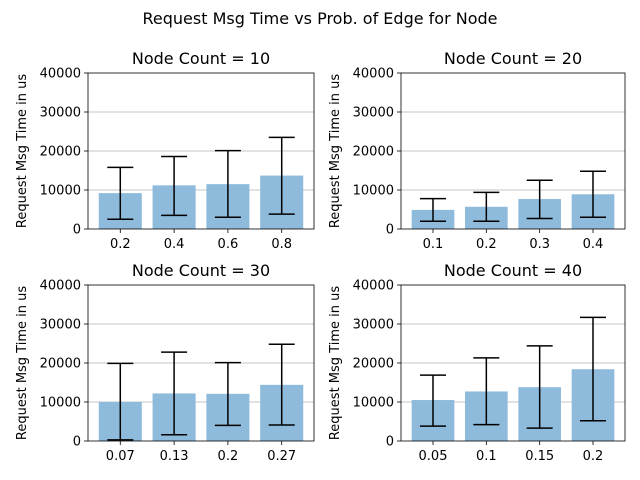  Describe the element at coordinates (433, 244) in the screenshot. I see `x-tick-label-0: 0.1` at that location.